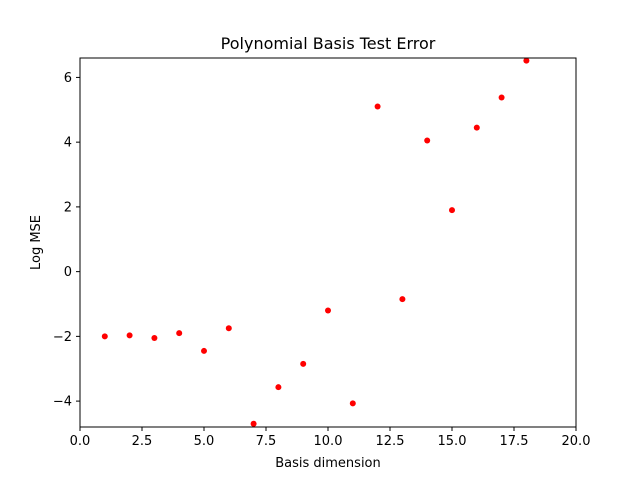  I want to click on x-tick-label: 5.0, so click(204, 441).